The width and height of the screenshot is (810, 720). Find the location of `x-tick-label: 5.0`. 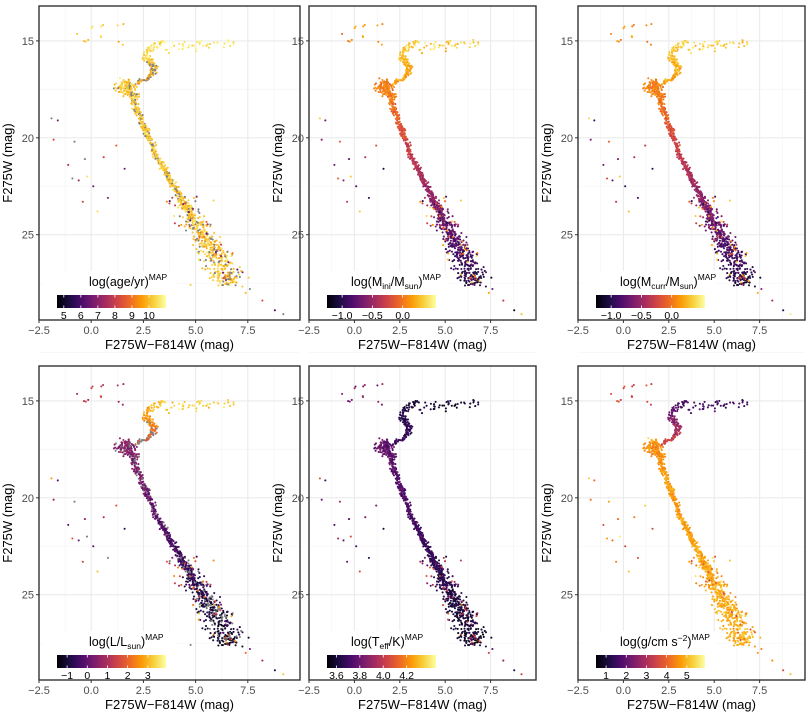

x-tick-label: 5.0 is located at coordinates (445, 331).